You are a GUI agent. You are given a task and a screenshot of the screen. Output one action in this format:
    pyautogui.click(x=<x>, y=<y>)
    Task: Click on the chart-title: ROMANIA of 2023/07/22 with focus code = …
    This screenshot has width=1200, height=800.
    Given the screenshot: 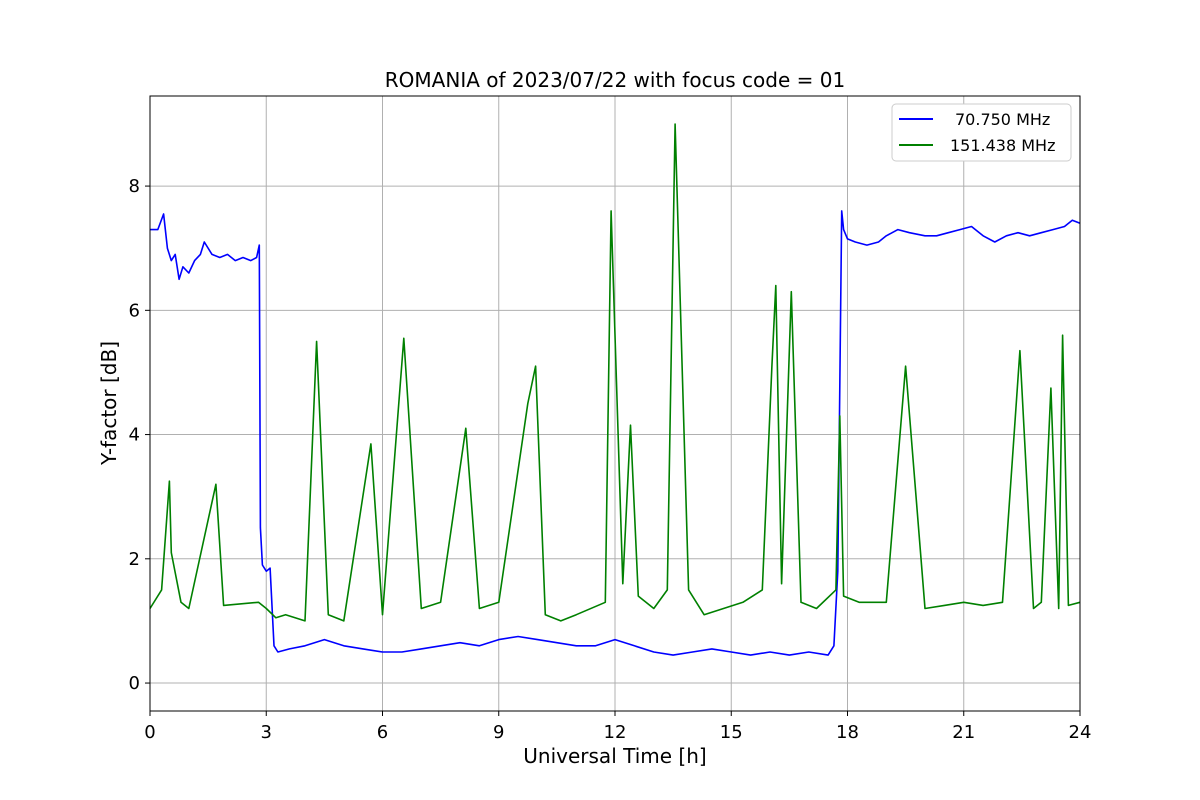 What is the action you would take?
    pyautogui.click(x=615, y=80)
    